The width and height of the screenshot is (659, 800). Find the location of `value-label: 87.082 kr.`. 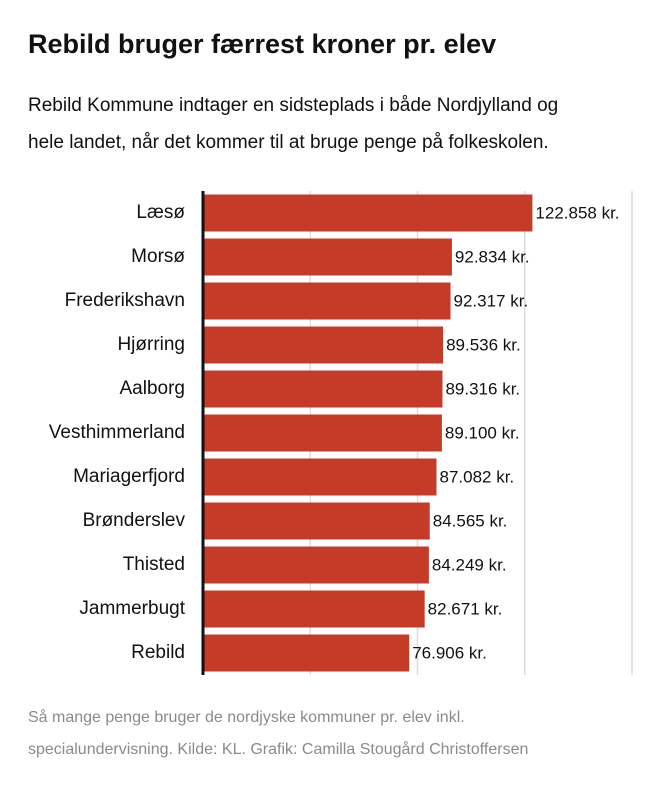

value-label: 87.082 kr. is located at coordinates (476, 476).